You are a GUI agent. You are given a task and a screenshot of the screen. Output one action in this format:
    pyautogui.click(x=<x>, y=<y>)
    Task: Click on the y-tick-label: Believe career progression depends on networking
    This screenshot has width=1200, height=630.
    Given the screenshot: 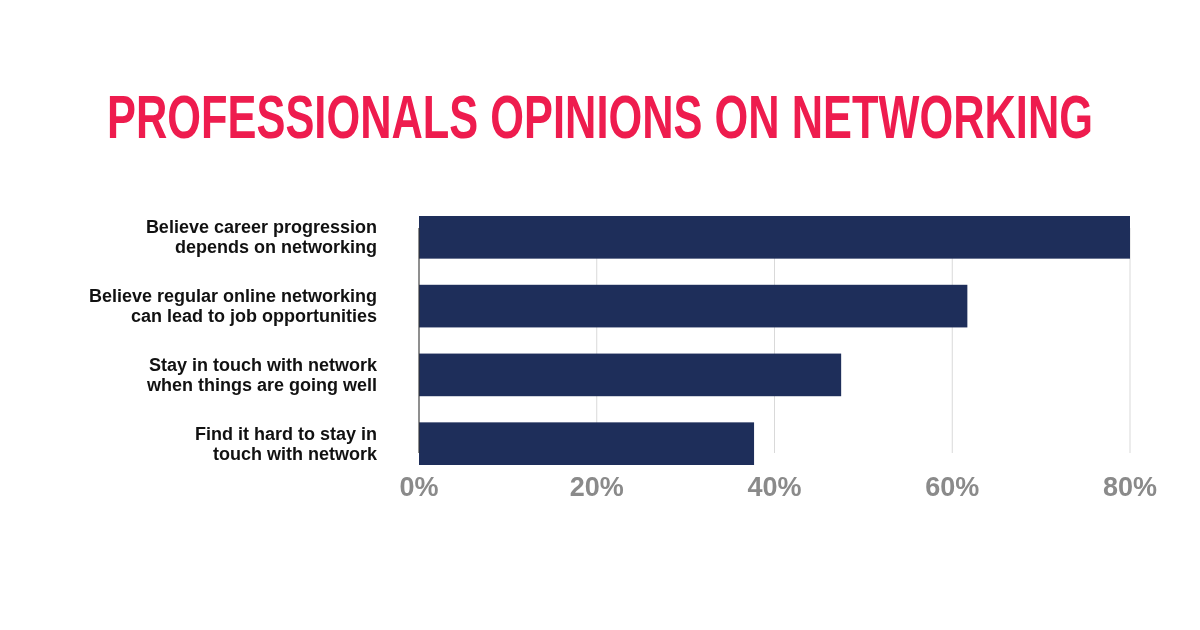 What is the action you would take?
    pyautogui.click(x=261, y=237)
    